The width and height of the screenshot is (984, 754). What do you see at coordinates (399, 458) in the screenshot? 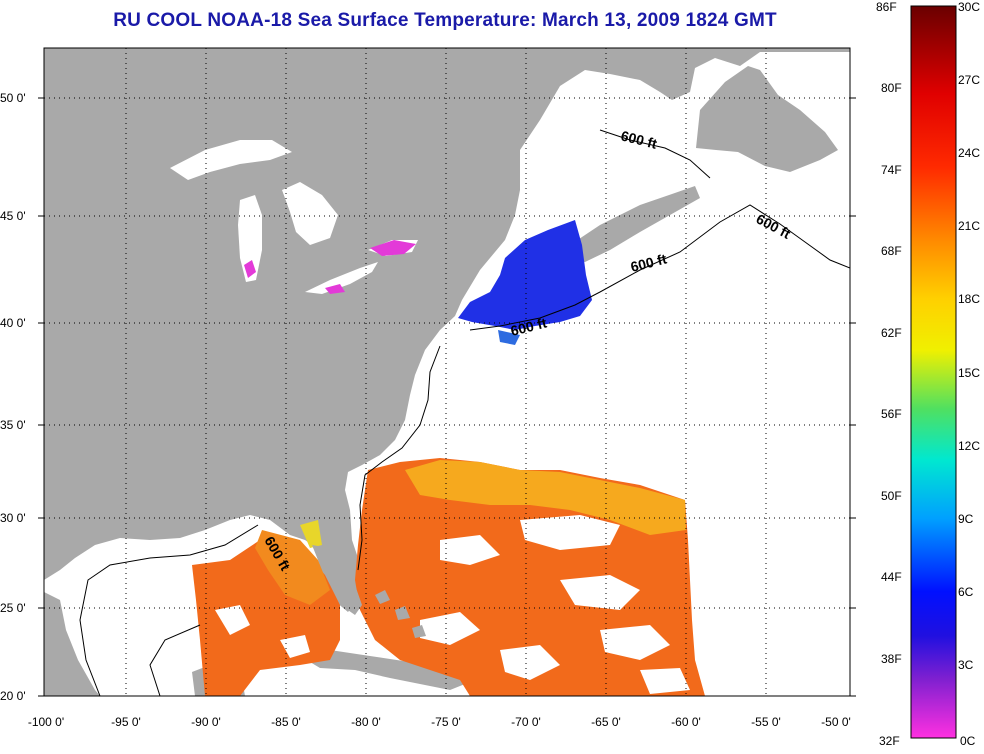
I see `isobath-600ft-atlantic` at bounding box center [399, 458].